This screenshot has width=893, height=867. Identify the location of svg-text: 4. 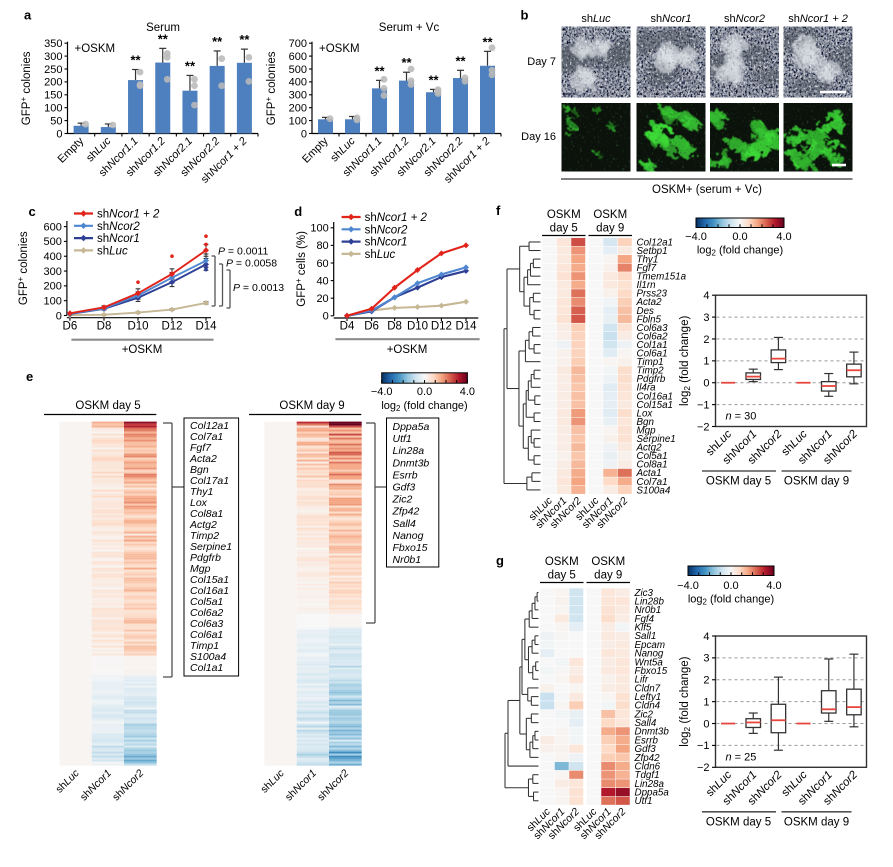
(706, 637).